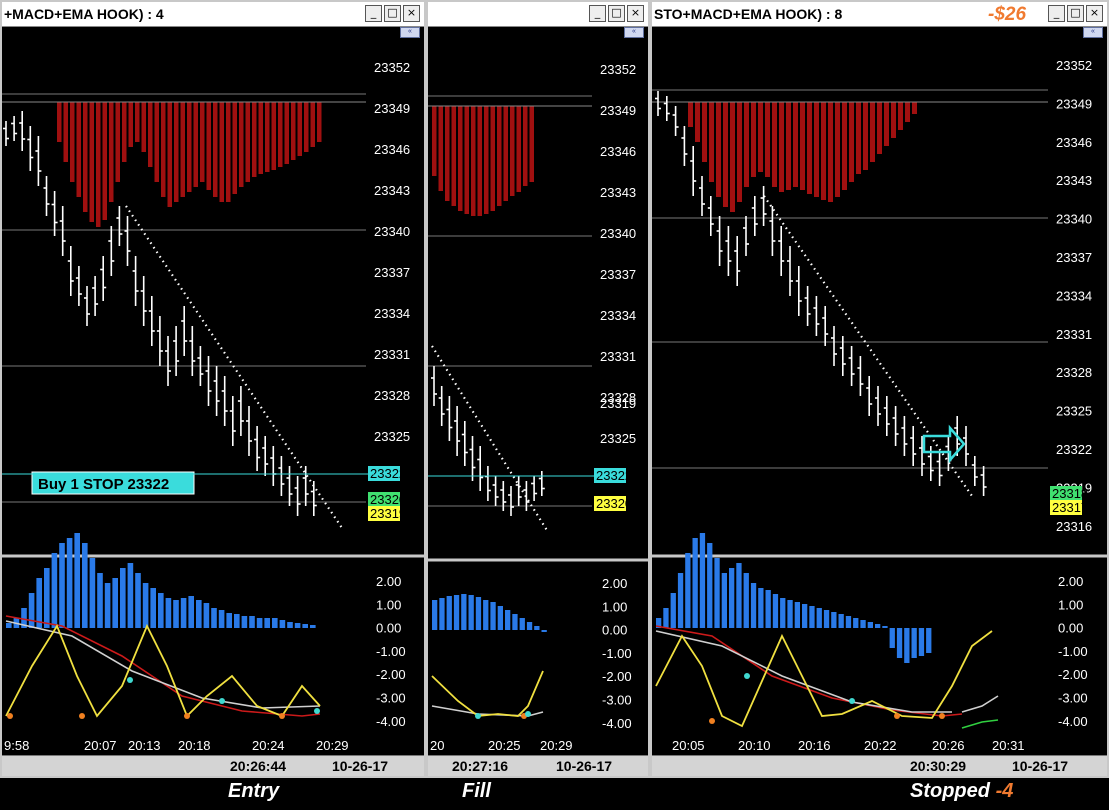  I want to click on price-axis-label: 23346, so click(392, 149).